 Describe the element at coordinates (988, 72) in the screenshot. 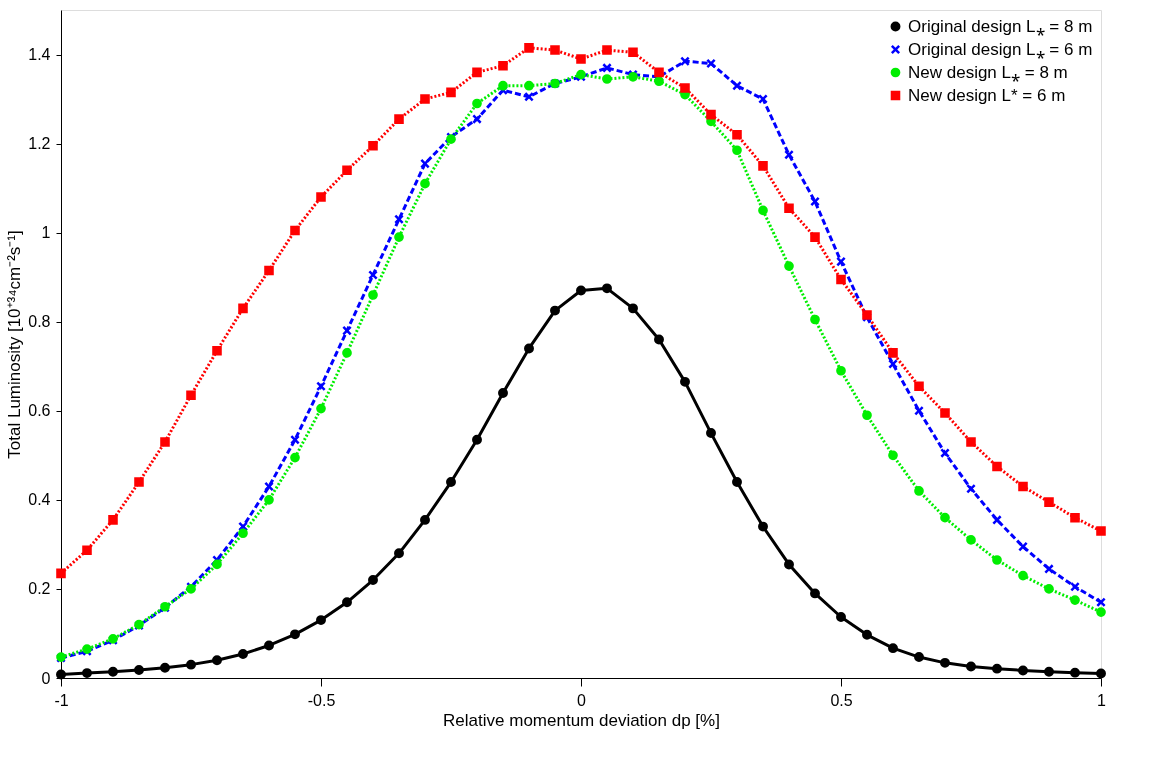

I see `legend-label: New design L⁎ = 8 m` at that location.